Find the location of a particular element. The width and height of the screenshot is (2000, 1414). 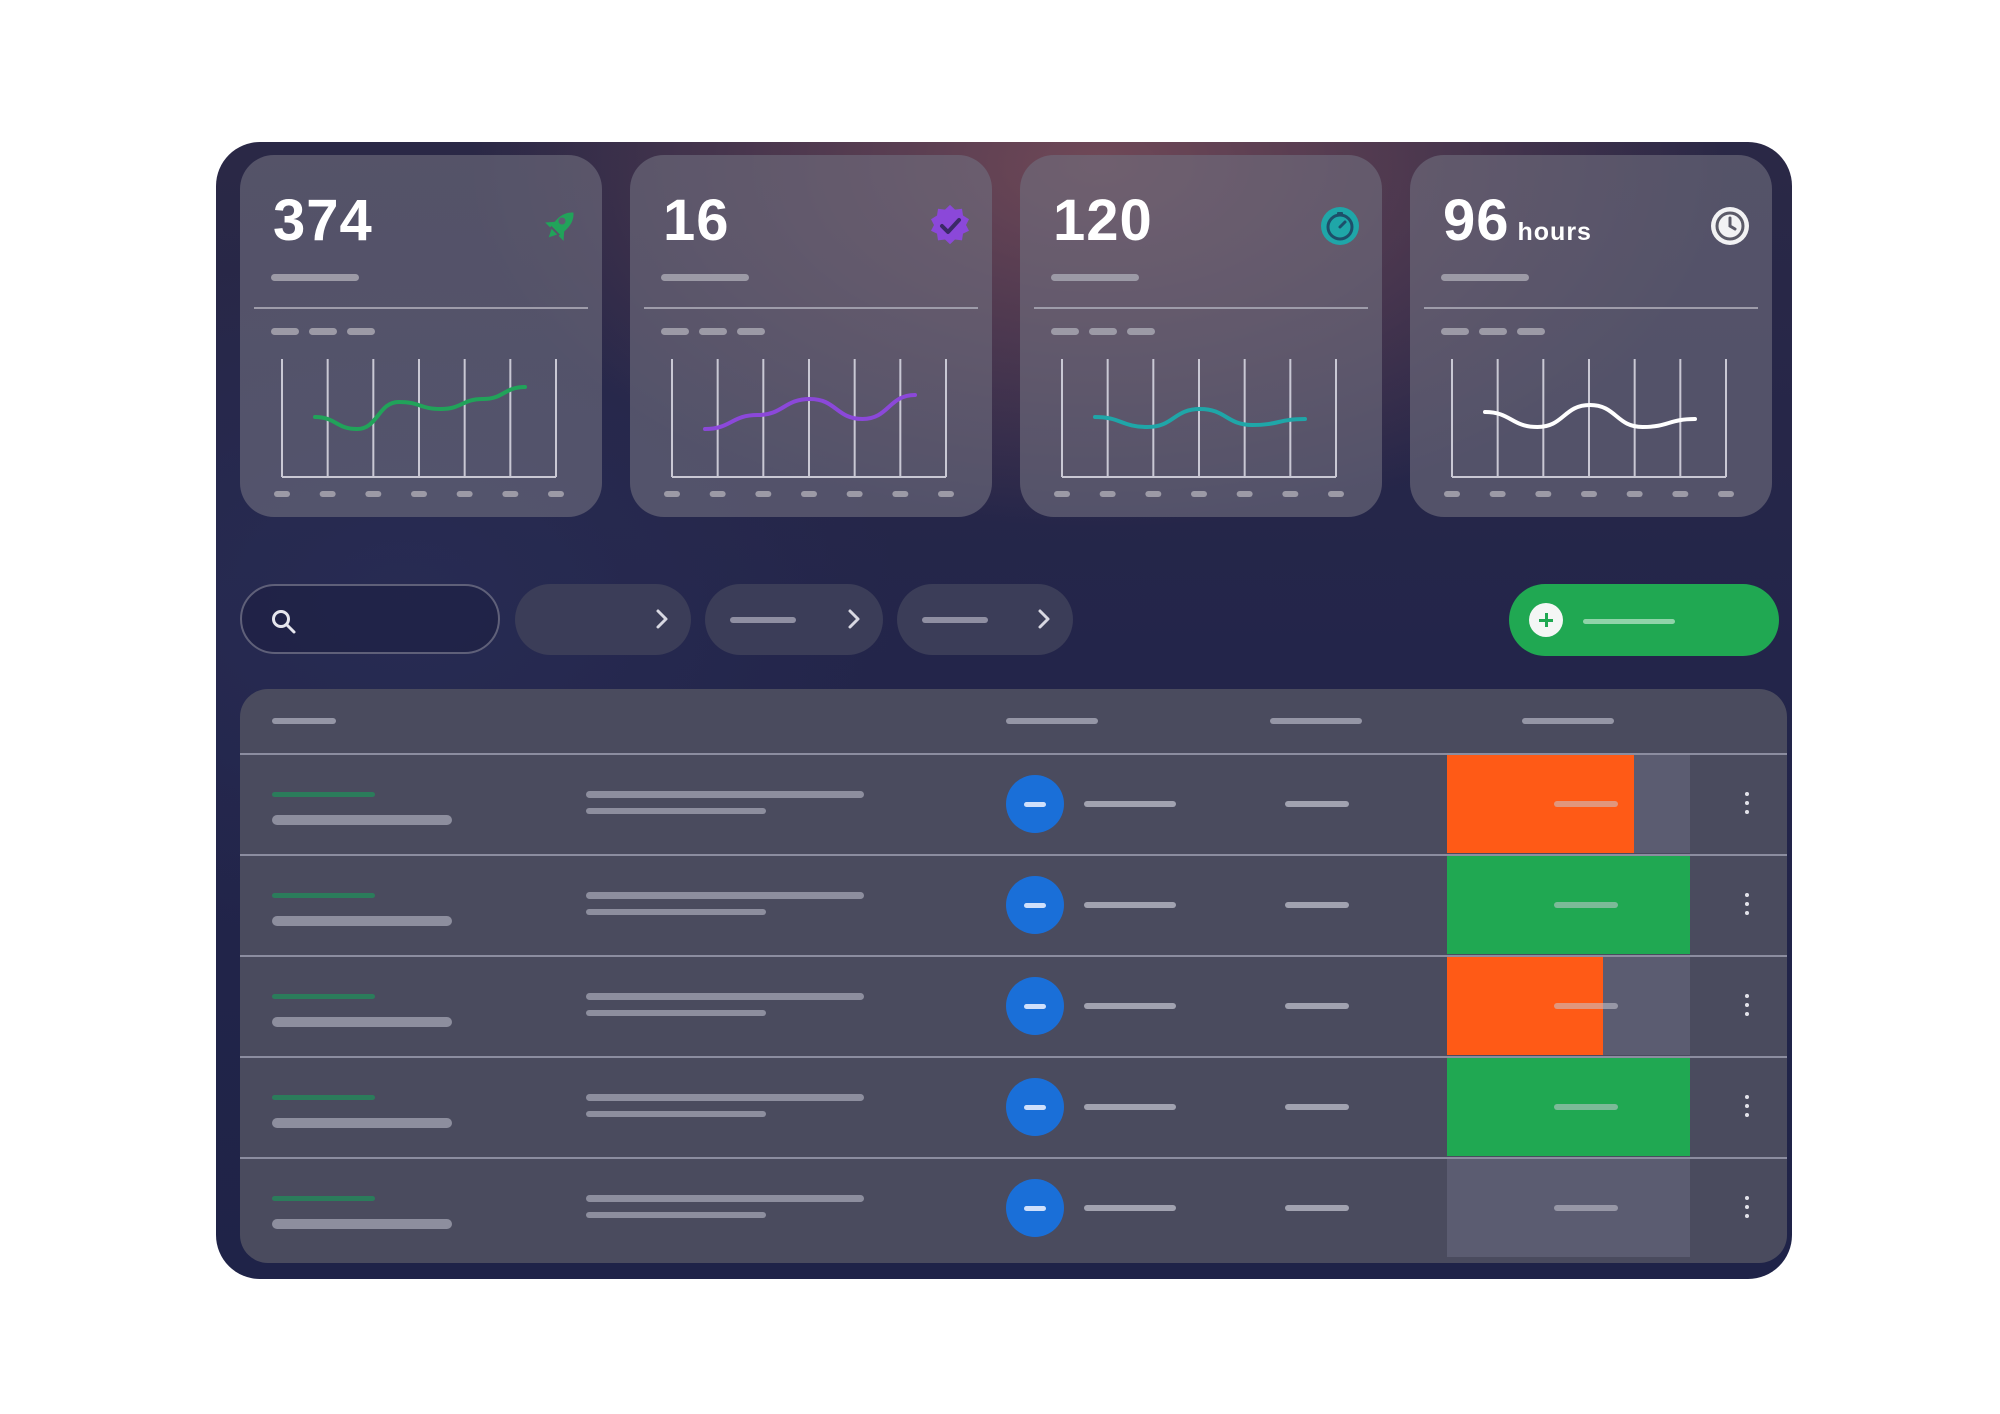

stat-card-verified: 16 is located at coordinates (811, 336).